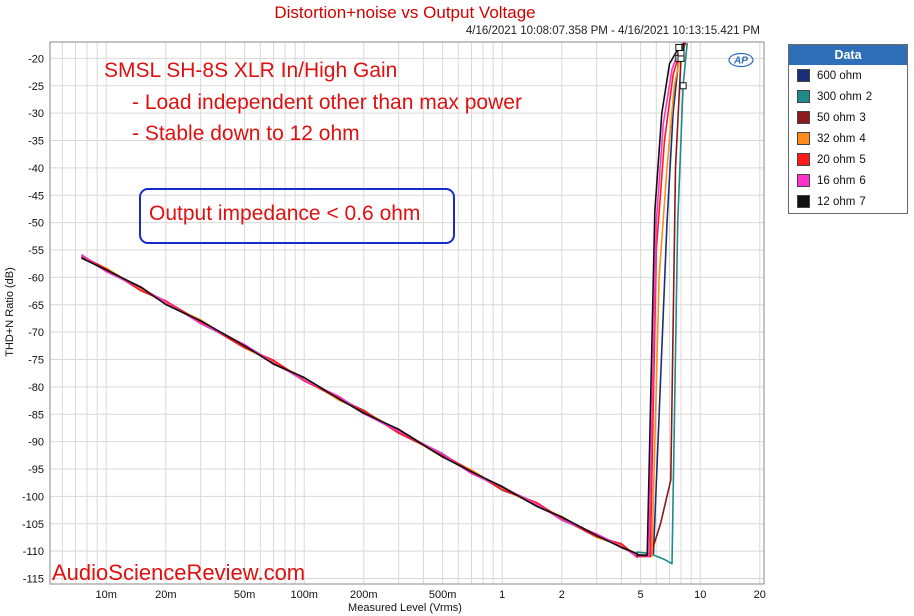 The image size is (914, 616). I want to click on legend-index: 7, so click(862, 201).